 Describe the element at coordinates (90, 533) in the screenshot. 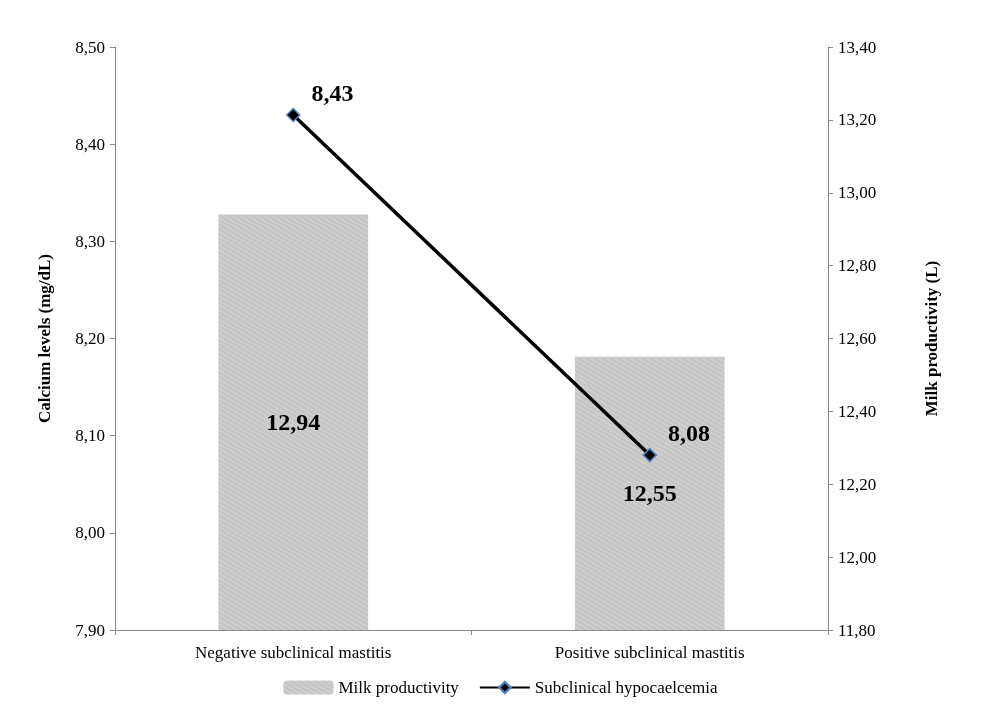

I see `y-tick-label: 8,00` at that location.